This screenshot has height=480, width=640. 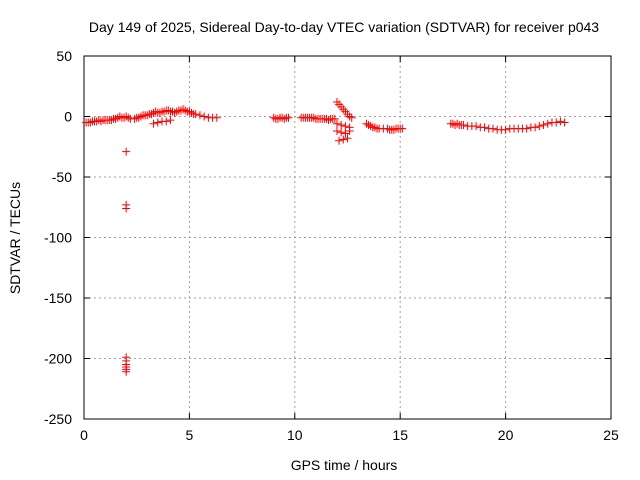 I want to click on x-tick-label: 20, so click(x=506, y=435).